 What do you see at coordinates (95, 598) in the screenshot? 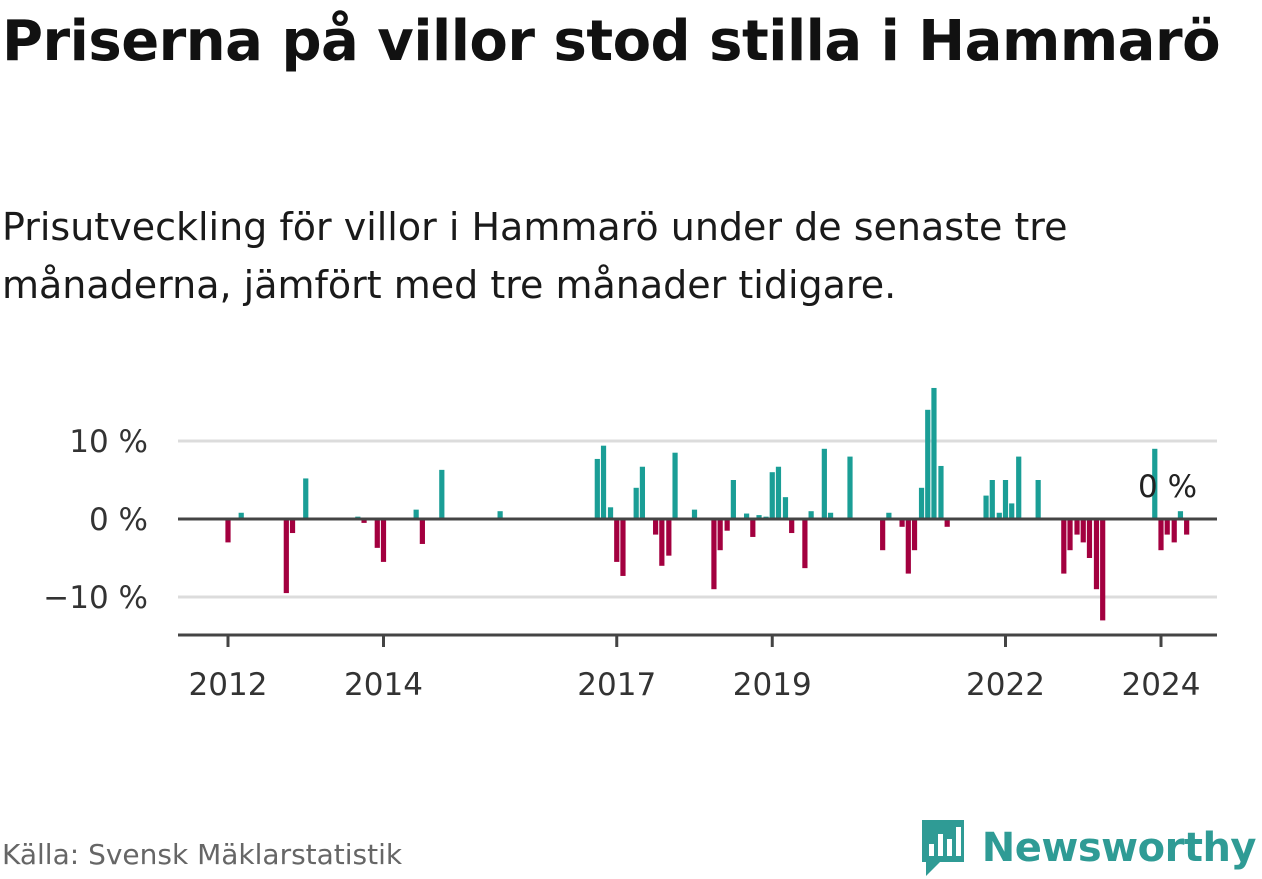
I see `y-tick-label: −10 %` at bounding box center [95, 598].